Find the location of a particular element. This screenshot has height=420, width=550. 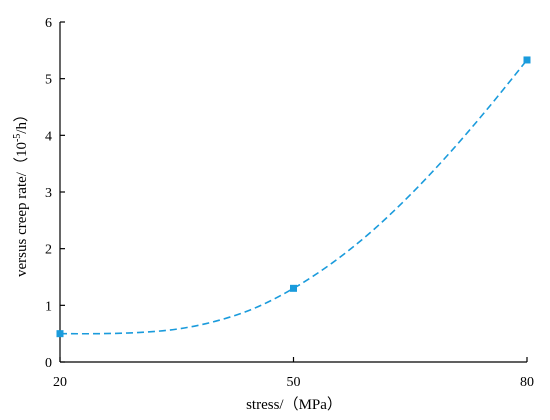

y-axis-title-main: versus creep rate/（ is located at coordinates (21, 217).